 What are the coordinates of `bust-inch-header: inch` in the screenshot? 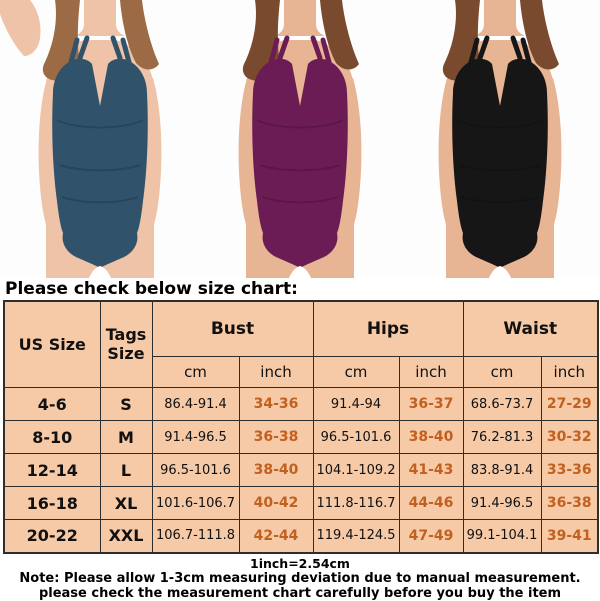 It's located at (276, 372).